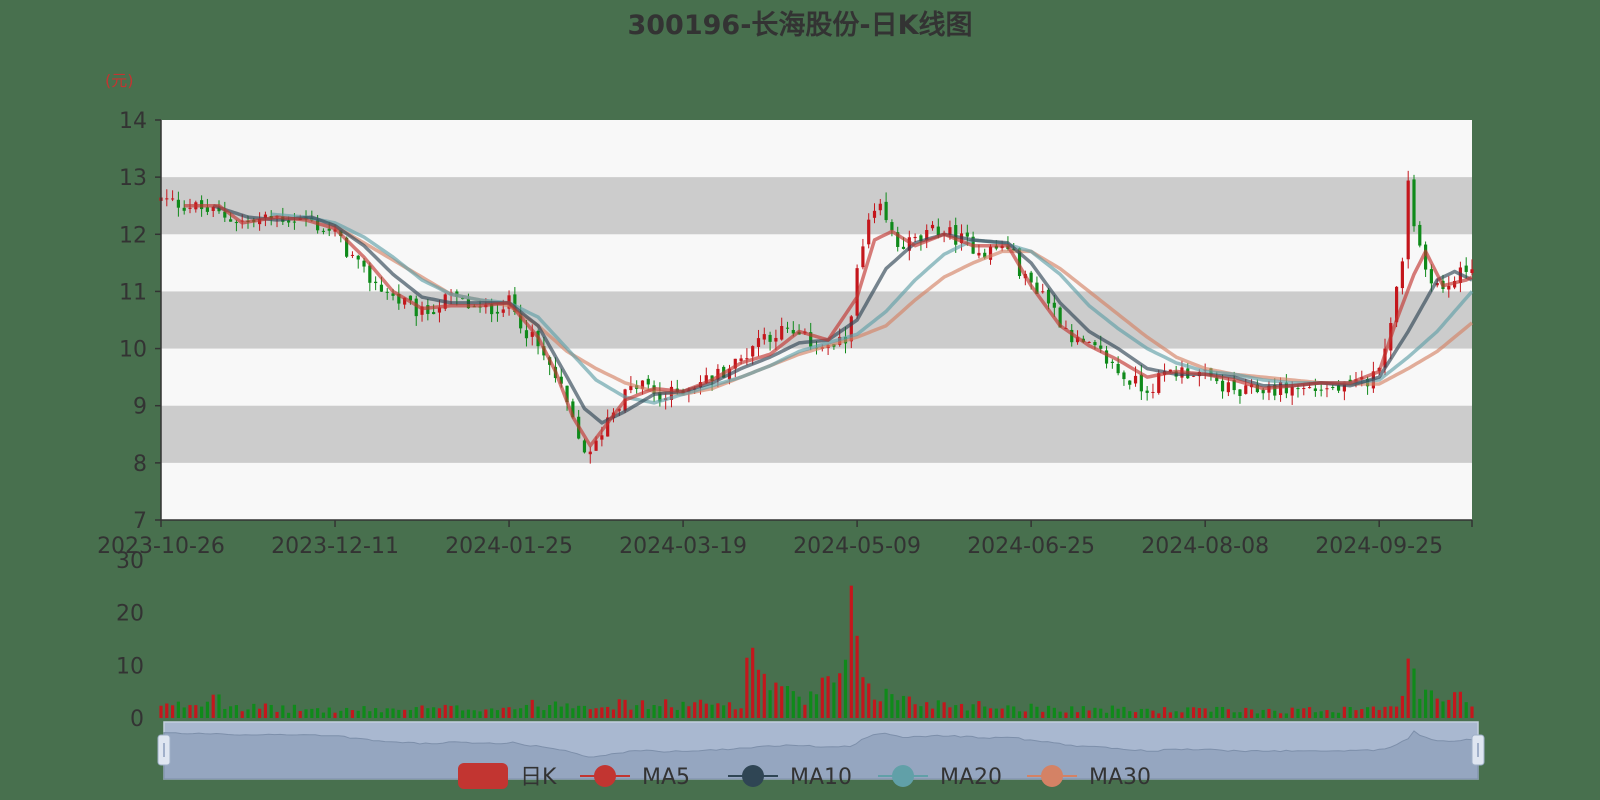  What do you see at coordinates (133, 350) in the screenshot?
I see `y-tick-label: 10` at bounding box center [133, 350].